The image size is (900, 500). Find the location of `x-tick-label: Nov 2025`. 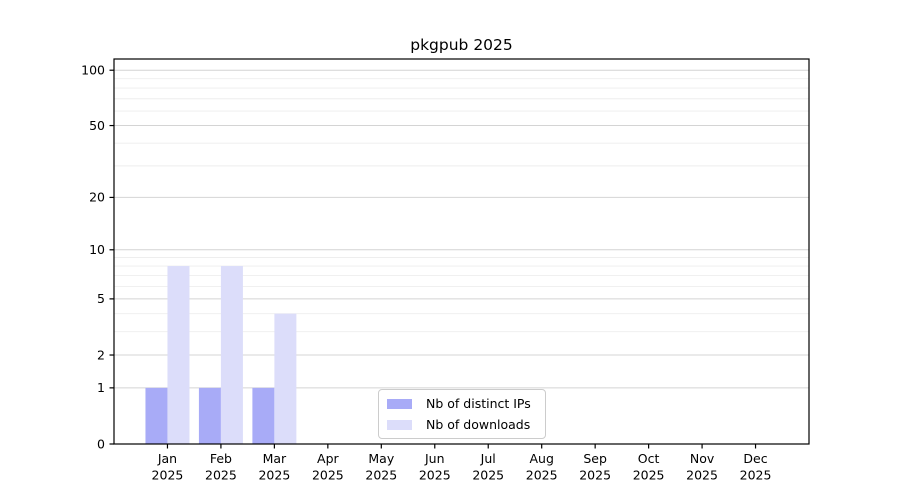

x-tick-label: Nov 2025 is located at coordinates (702, 467).